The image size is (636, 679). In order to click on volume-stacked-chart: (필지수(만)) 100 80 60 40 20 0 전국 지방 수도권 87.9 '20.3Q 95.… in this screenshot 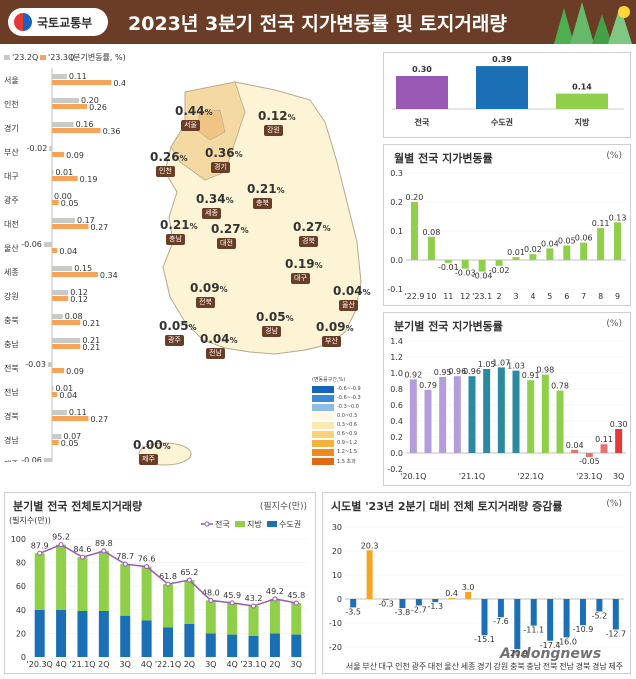, I will do `click(158, 592)`.